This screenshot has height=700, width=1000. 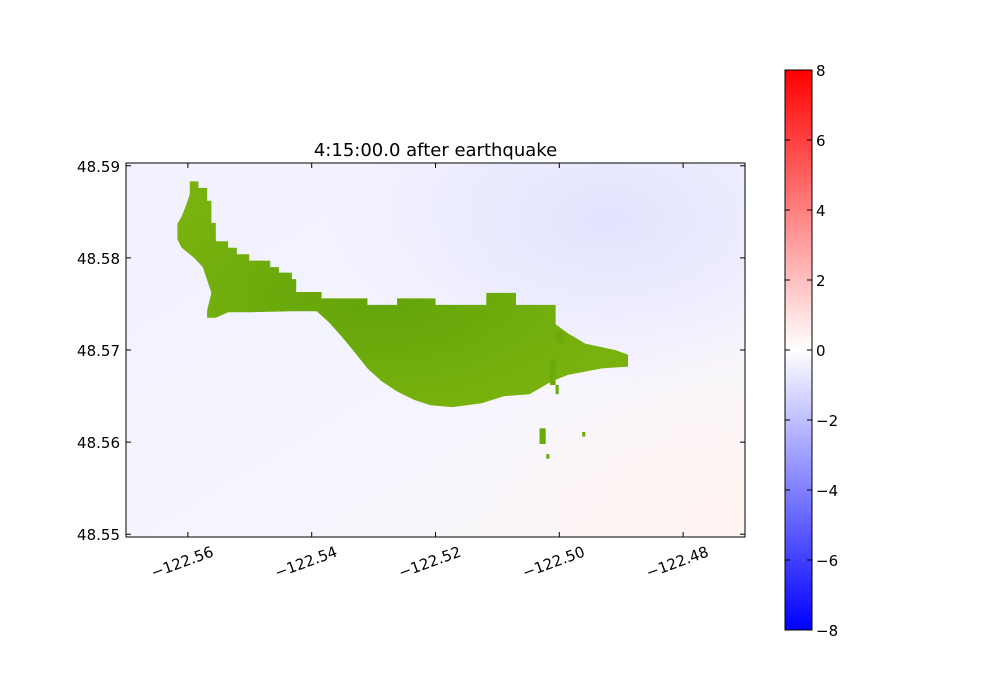 What do you see at coordinates (677, 562) in the screenshot?
I see `x-tick-label: −122.48` at bounding box center [677, 562].